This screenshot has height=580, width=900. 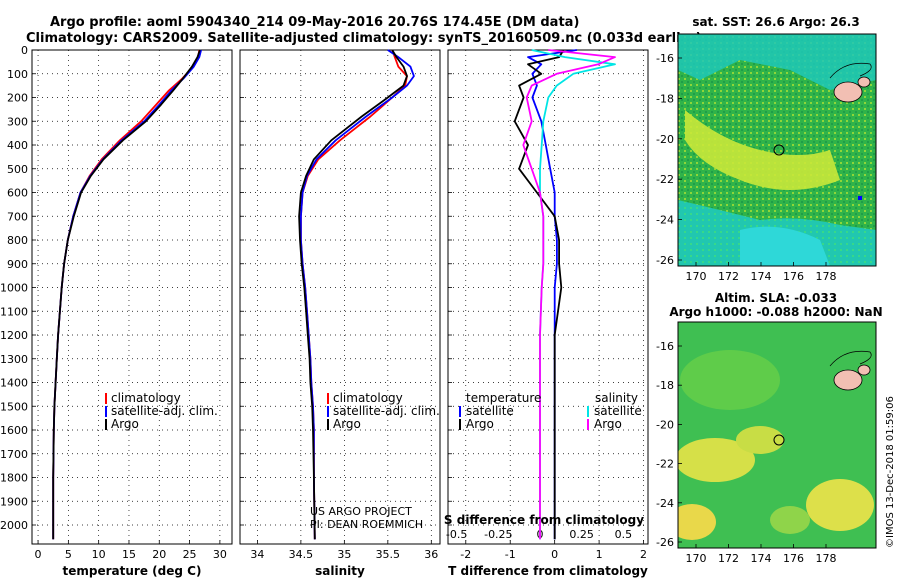 What do you see at coordinates (14, 335) in the screenshot?
I see `depth-tick-label: 1200` at bounding box center [14, 335].